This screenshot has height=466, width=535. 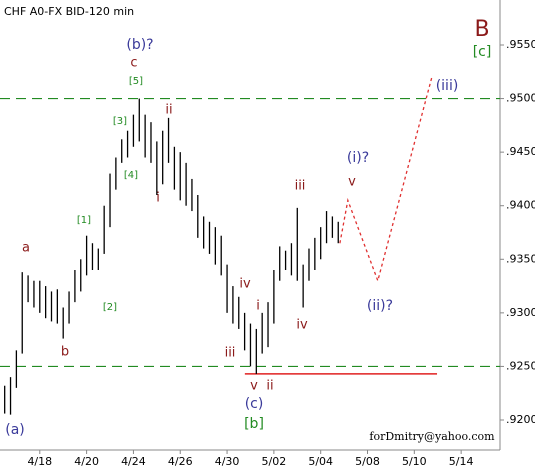 What do you see at coordinates (367, 460) in the screenshot?
I see `x-tick-label: 5/08` at bounding box center [367, 460].